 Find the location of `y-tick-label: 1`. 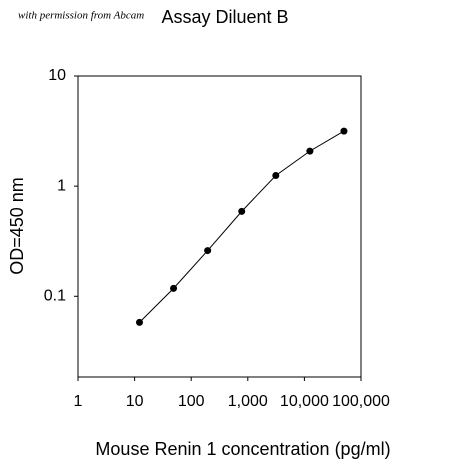

y-tick-label: 1 is located at coordinates (61, 185).